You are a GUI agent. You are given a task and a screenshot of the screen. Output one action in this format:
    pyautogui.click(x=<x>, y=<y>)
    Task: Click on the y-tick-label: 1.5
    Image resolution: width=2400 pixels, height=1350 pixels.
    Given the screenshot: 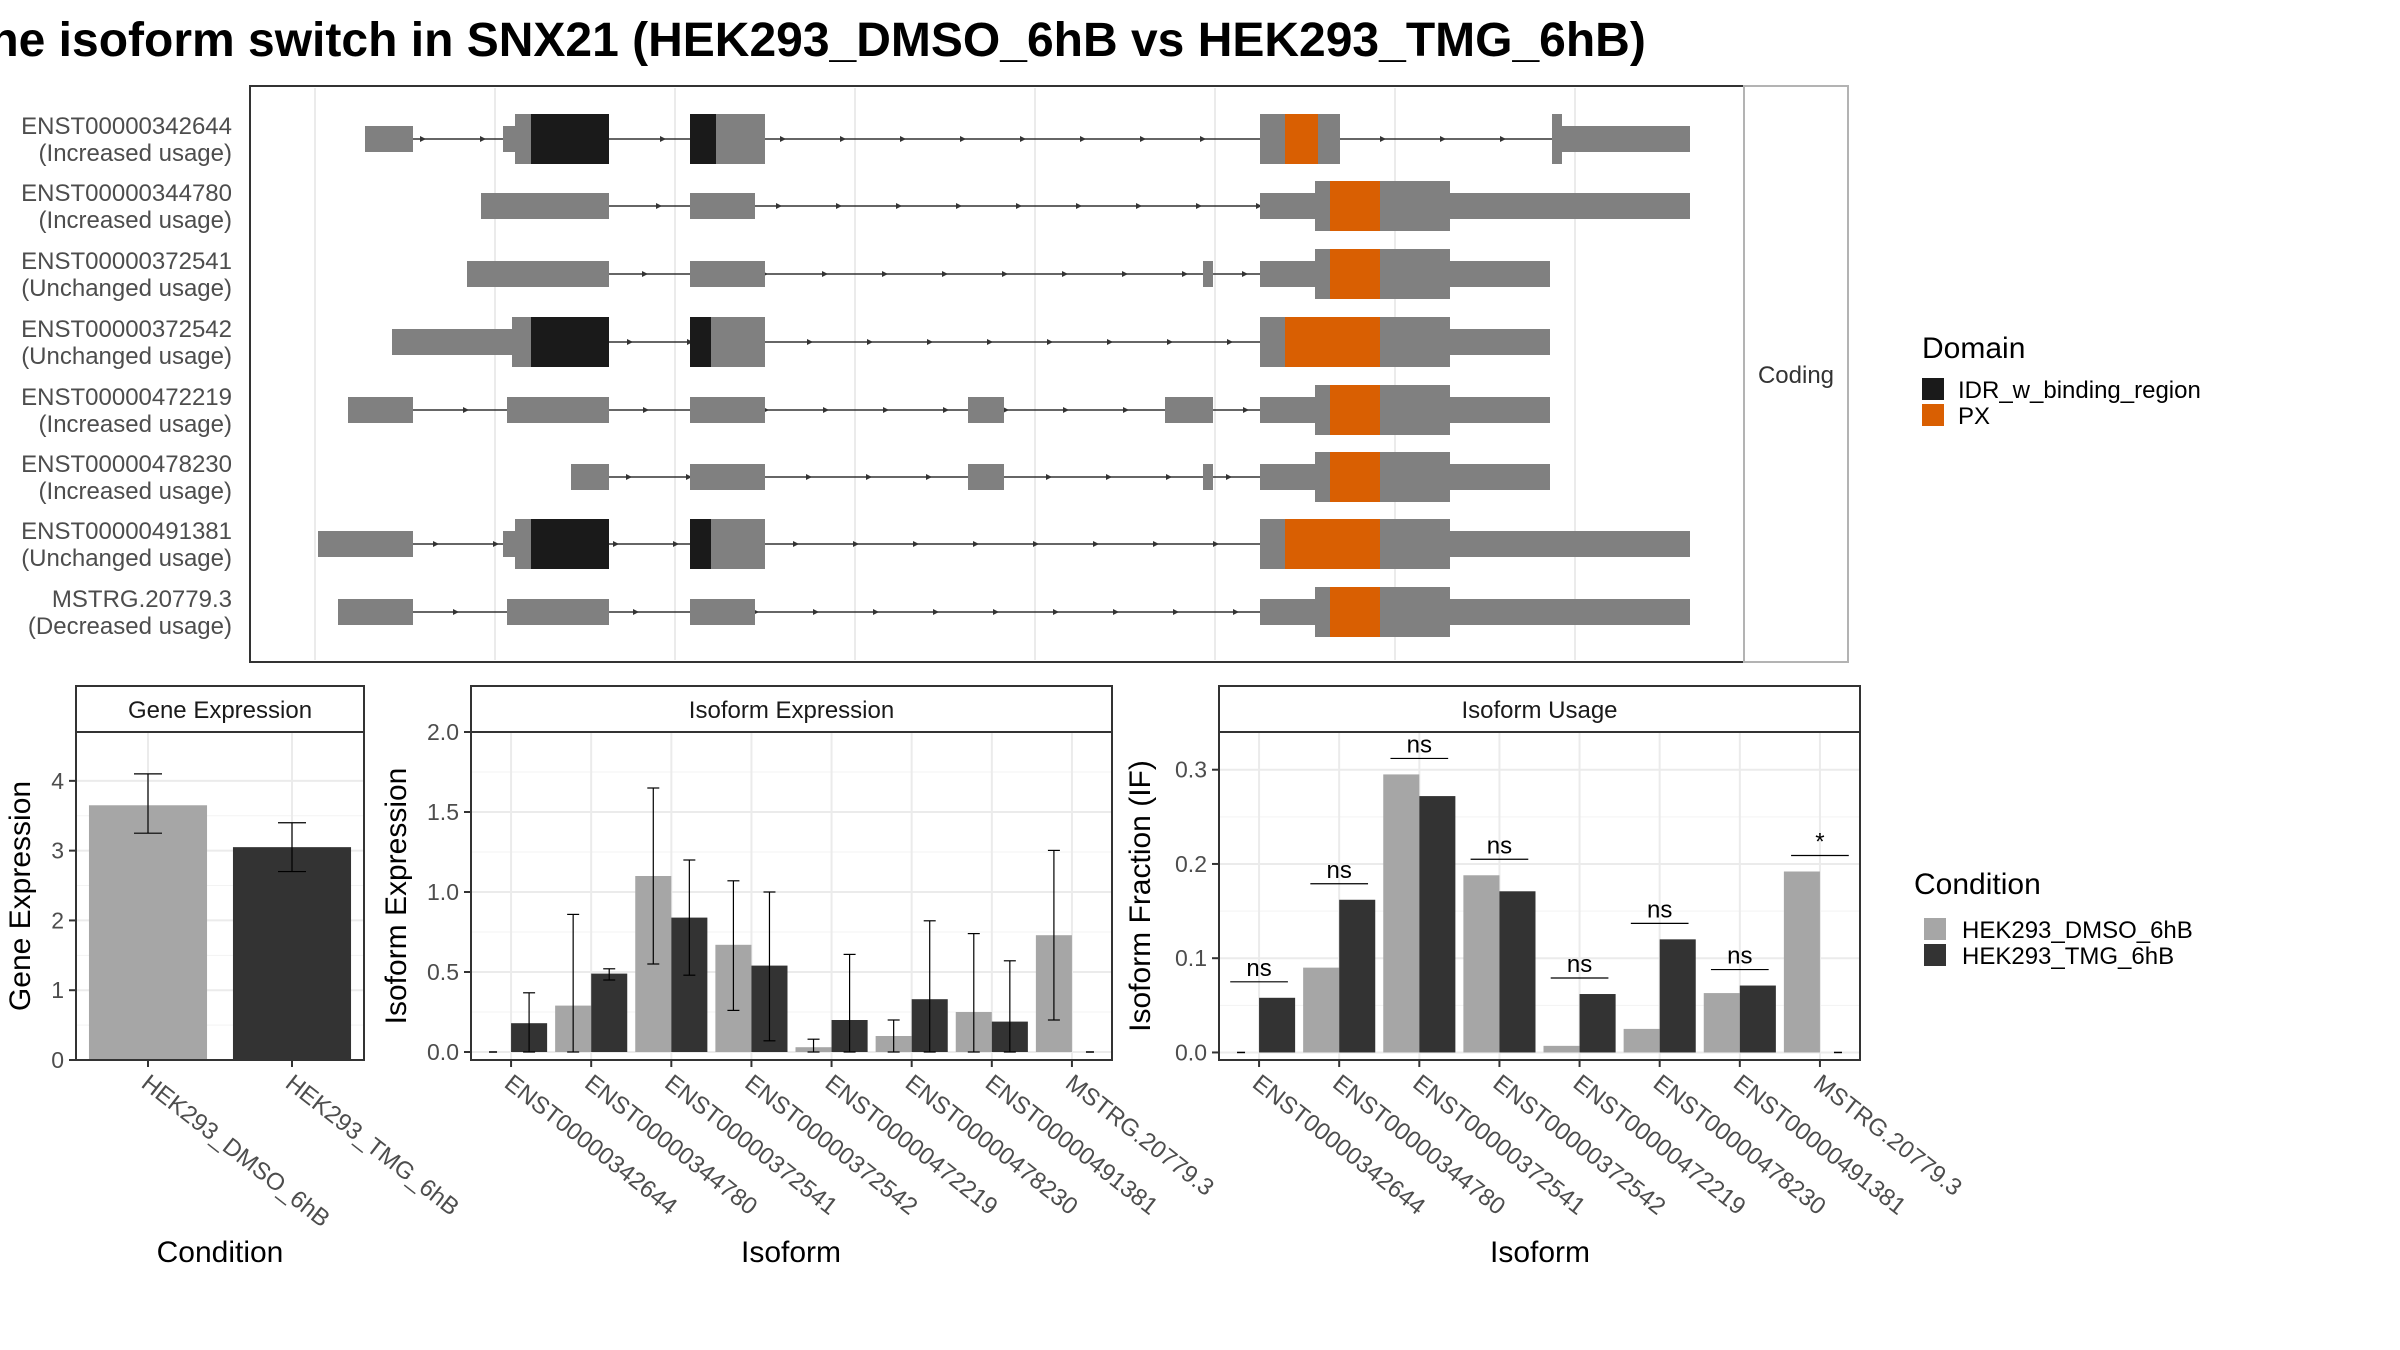 What is the action you would take?
    pyautogui.click(x=443, y=812)
    